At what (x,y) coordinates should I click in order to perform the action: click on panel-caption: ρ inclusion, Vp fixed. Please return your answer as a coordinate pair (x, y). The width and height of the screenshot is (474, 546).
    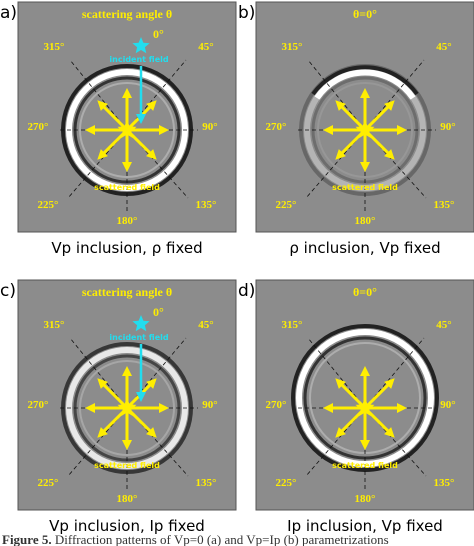
    Looking at the image, I should click on (364, 248).